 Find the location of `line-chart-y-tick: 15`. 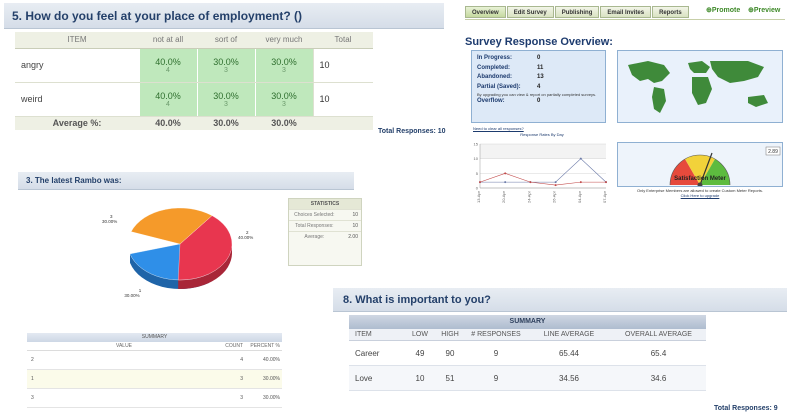

line-chart-y-tick: 15 is located at coordinates (476, 144).